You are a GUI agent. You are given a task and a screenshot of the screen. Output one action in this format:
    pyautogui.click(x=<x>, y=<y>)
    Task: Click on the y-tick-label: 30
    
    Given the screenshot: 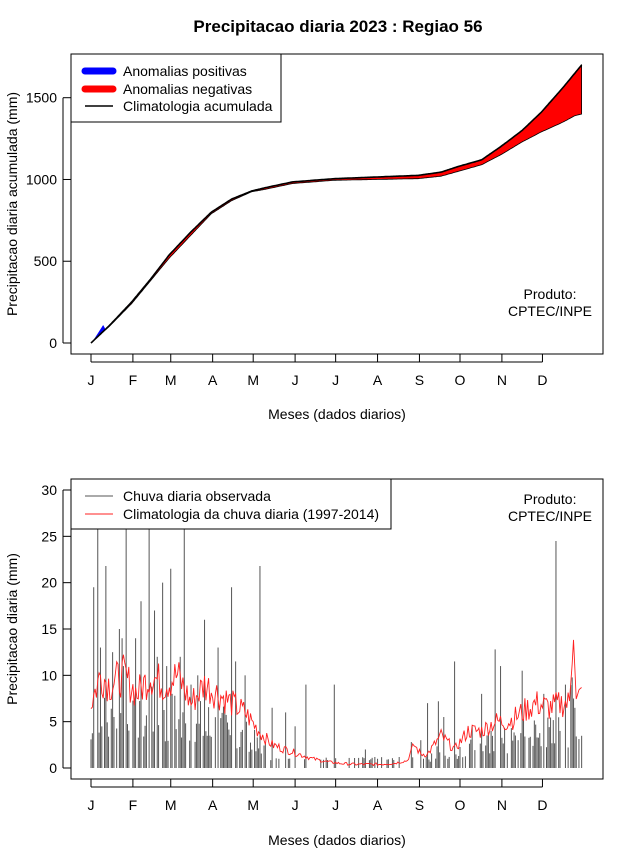 What is the action you would take?
    pyautogui.click(x=49, y=490)
    